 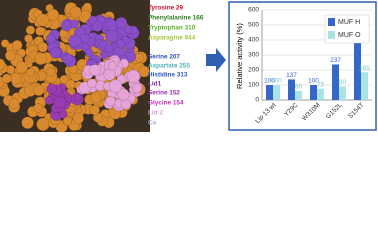 What do you see at coordinates (216, 60) in the screenshot?
I see `arrow` at bounding box center [216, 60].